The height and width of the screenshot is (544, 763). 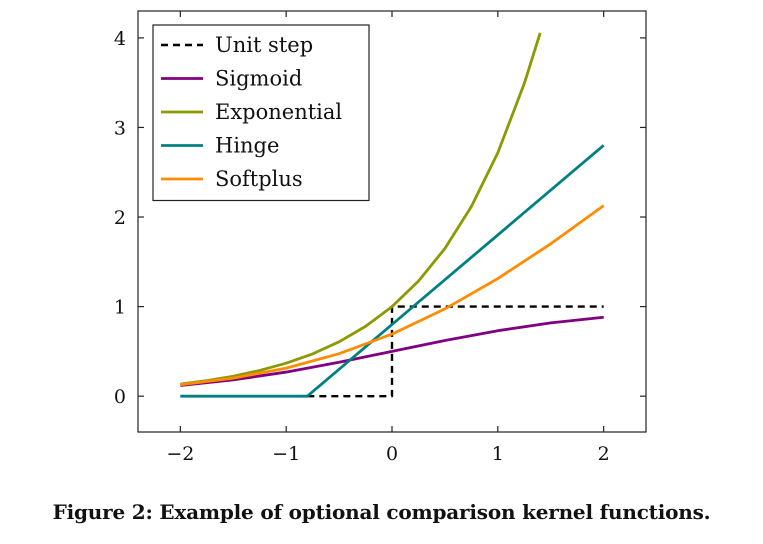 What do you see at coordinates (392, 454) in the screenshot?
I see `x-tick-label: 0` at bounding box center [392, 454].